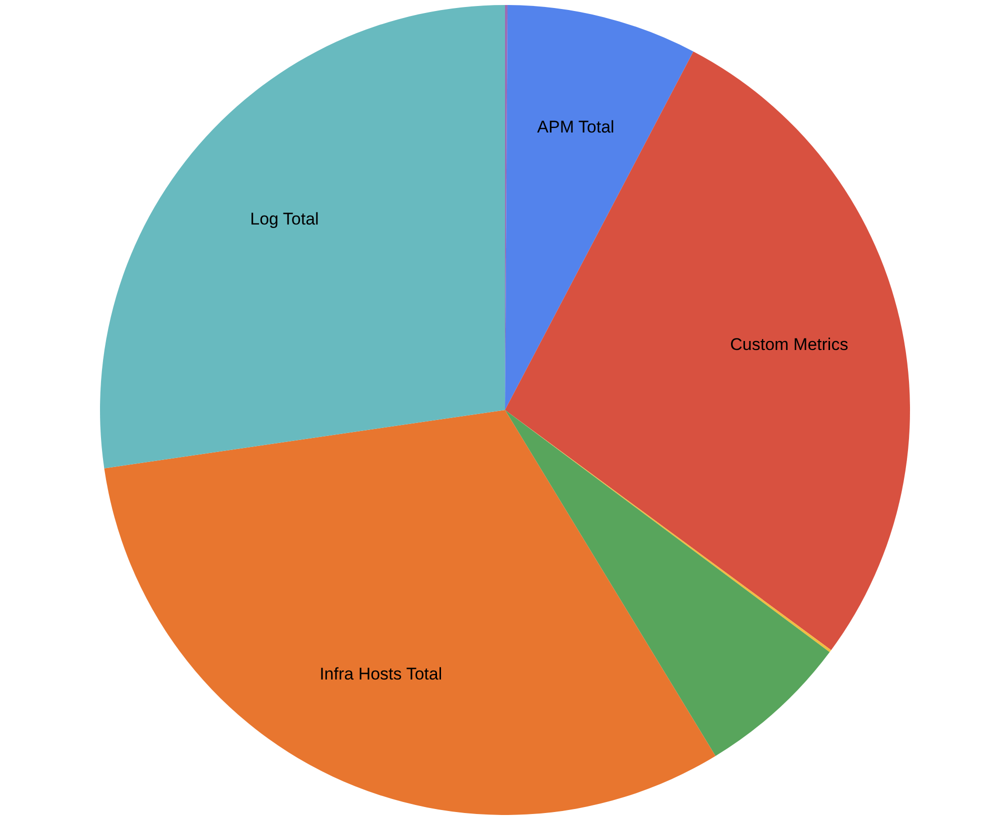  What do you see at coordinates (575, 127) in the screenshot?
I see `slice-label: APM Total` at bounding box center [575, 127].